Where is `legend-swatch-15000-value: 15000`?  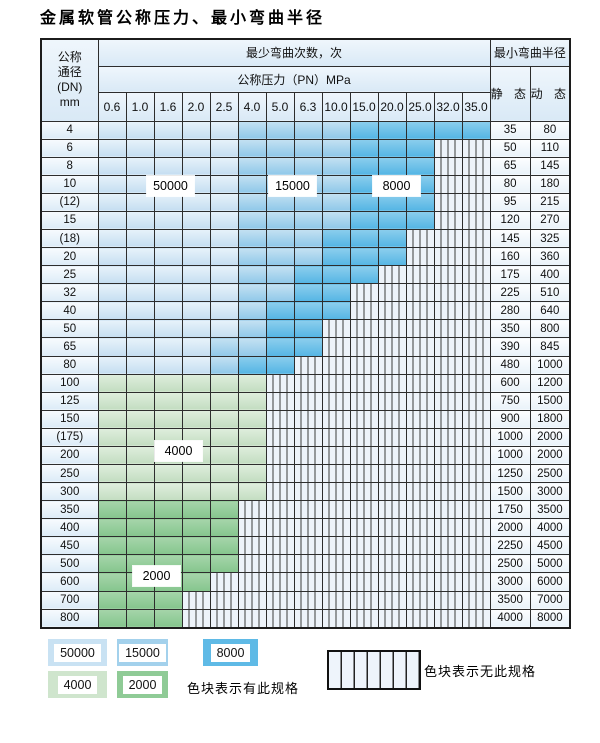 legend-swatch-15000-value: 15000 is located at coordinates (142, 652).